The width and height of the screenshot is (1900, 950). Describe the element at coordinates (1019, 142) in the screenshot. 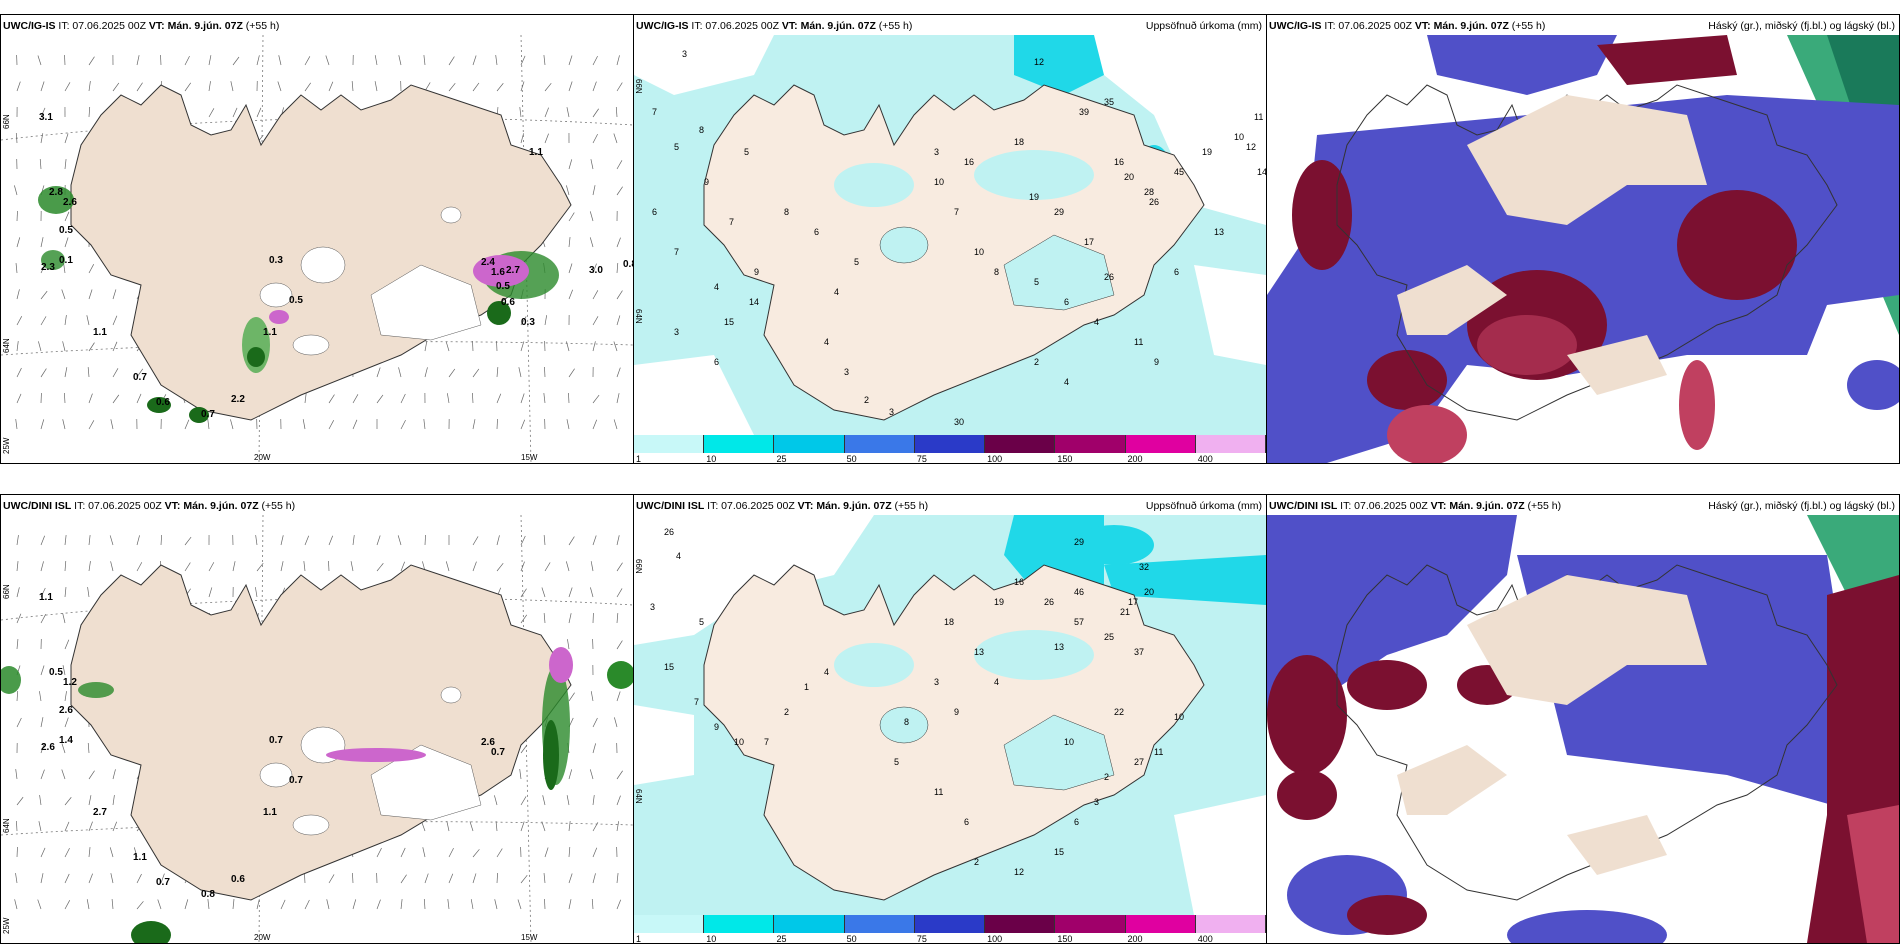

I see `precip-value-label: 18` at that location.